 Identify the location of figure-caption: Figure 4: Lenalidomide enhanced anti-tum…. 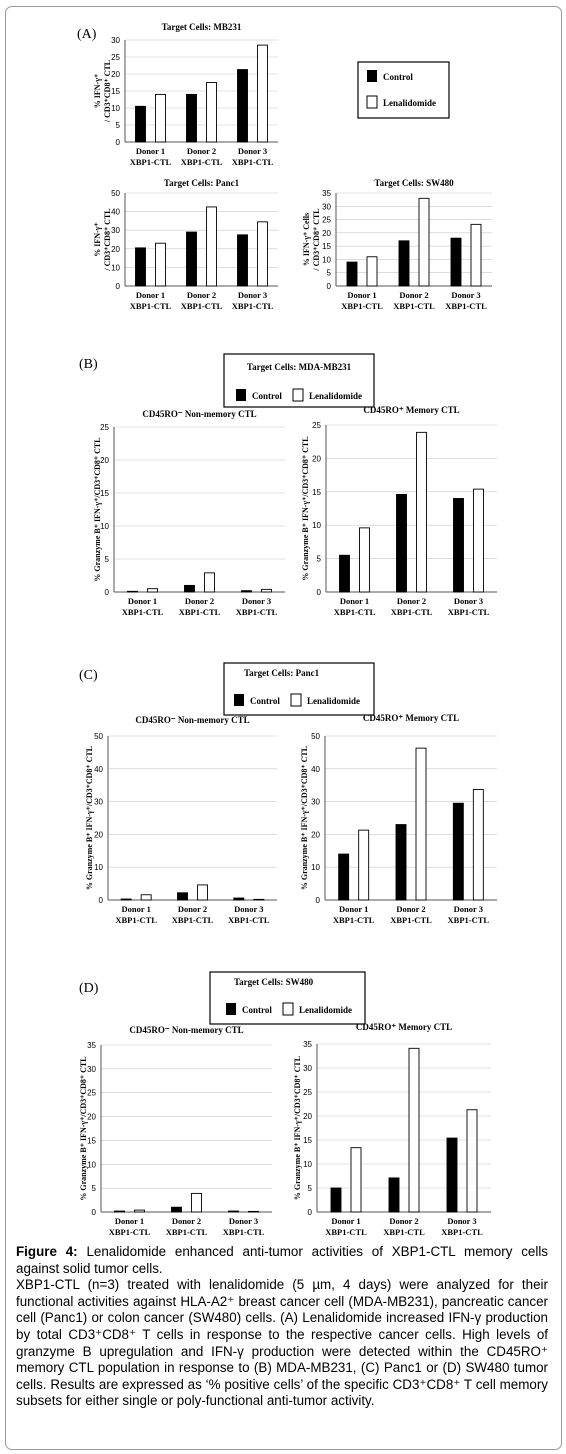
(282, 1327).